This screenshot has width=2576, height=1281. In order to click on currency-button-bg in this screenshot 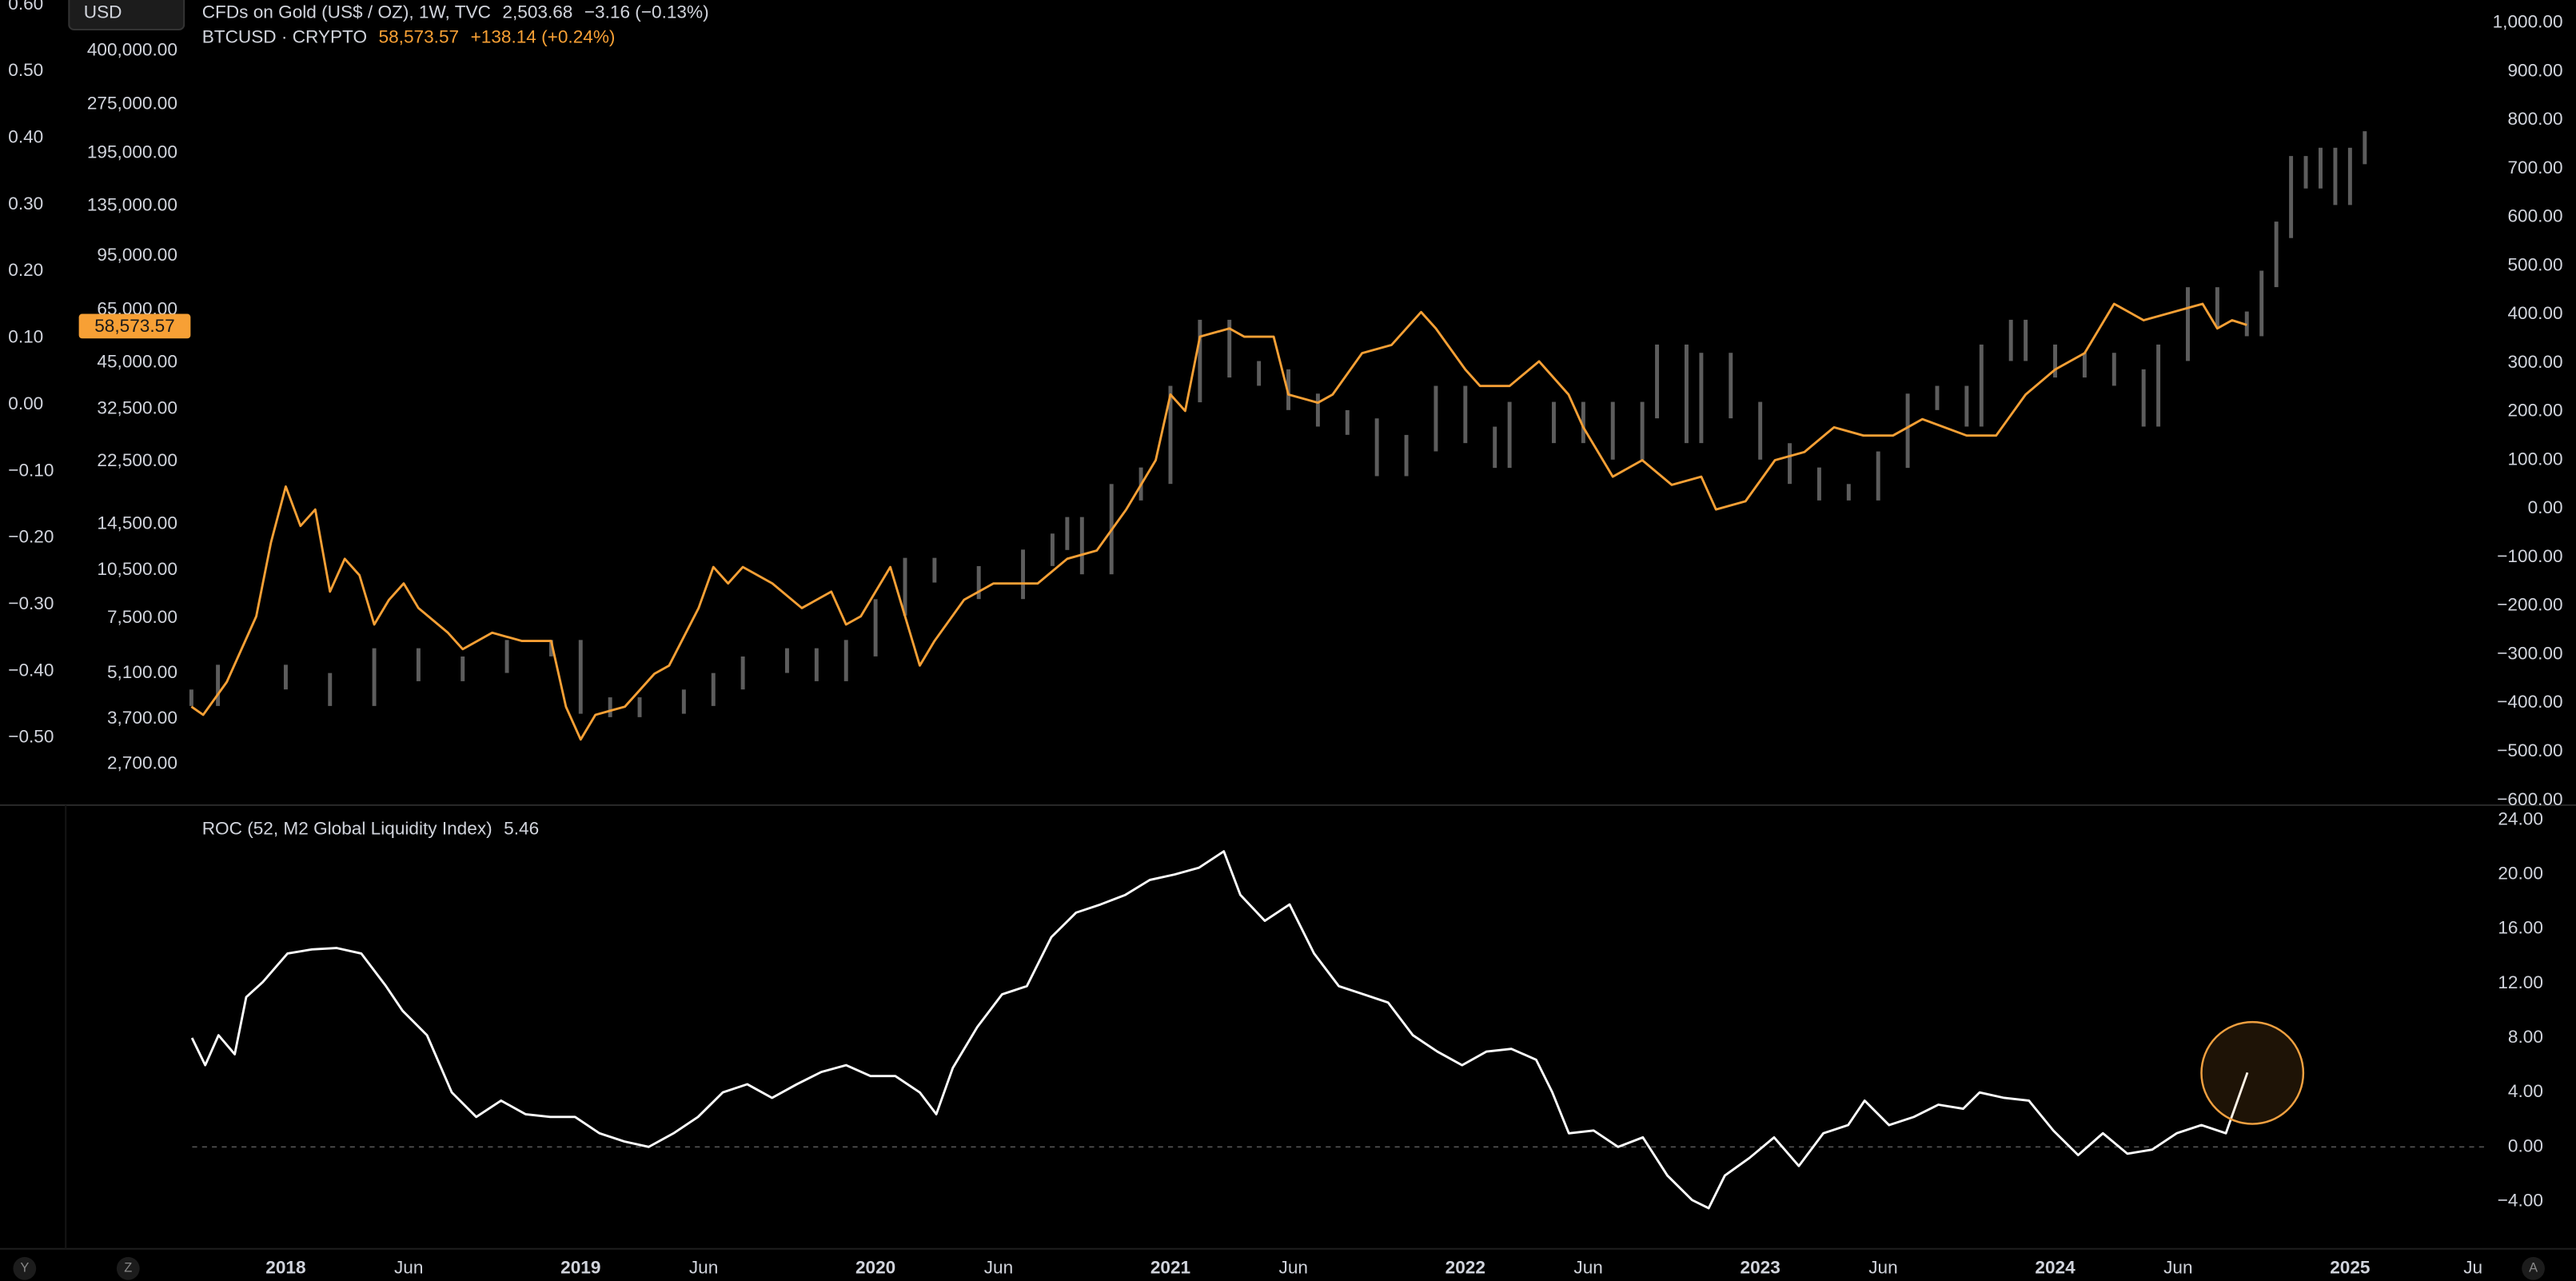, I will do `click(126, 15)`.